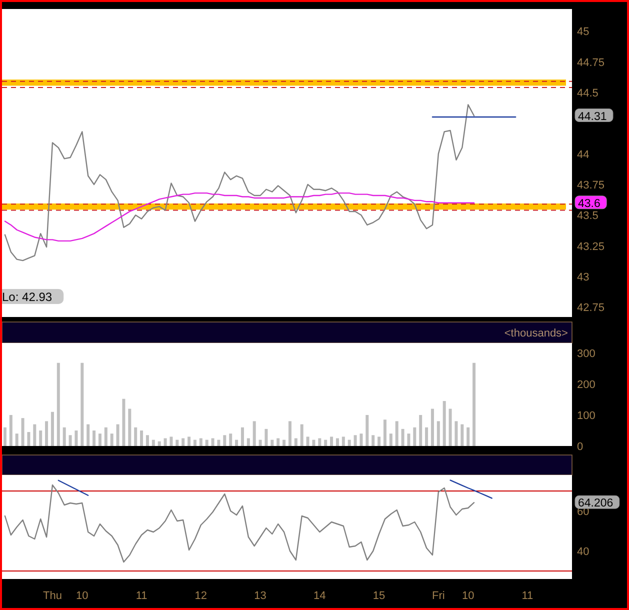 This screenshot has height=610, width=629. What do you see at coordinates (591, 246) in the screenshot?
I see `y-tick-label: 43.25` at bounding box center [591, 246].